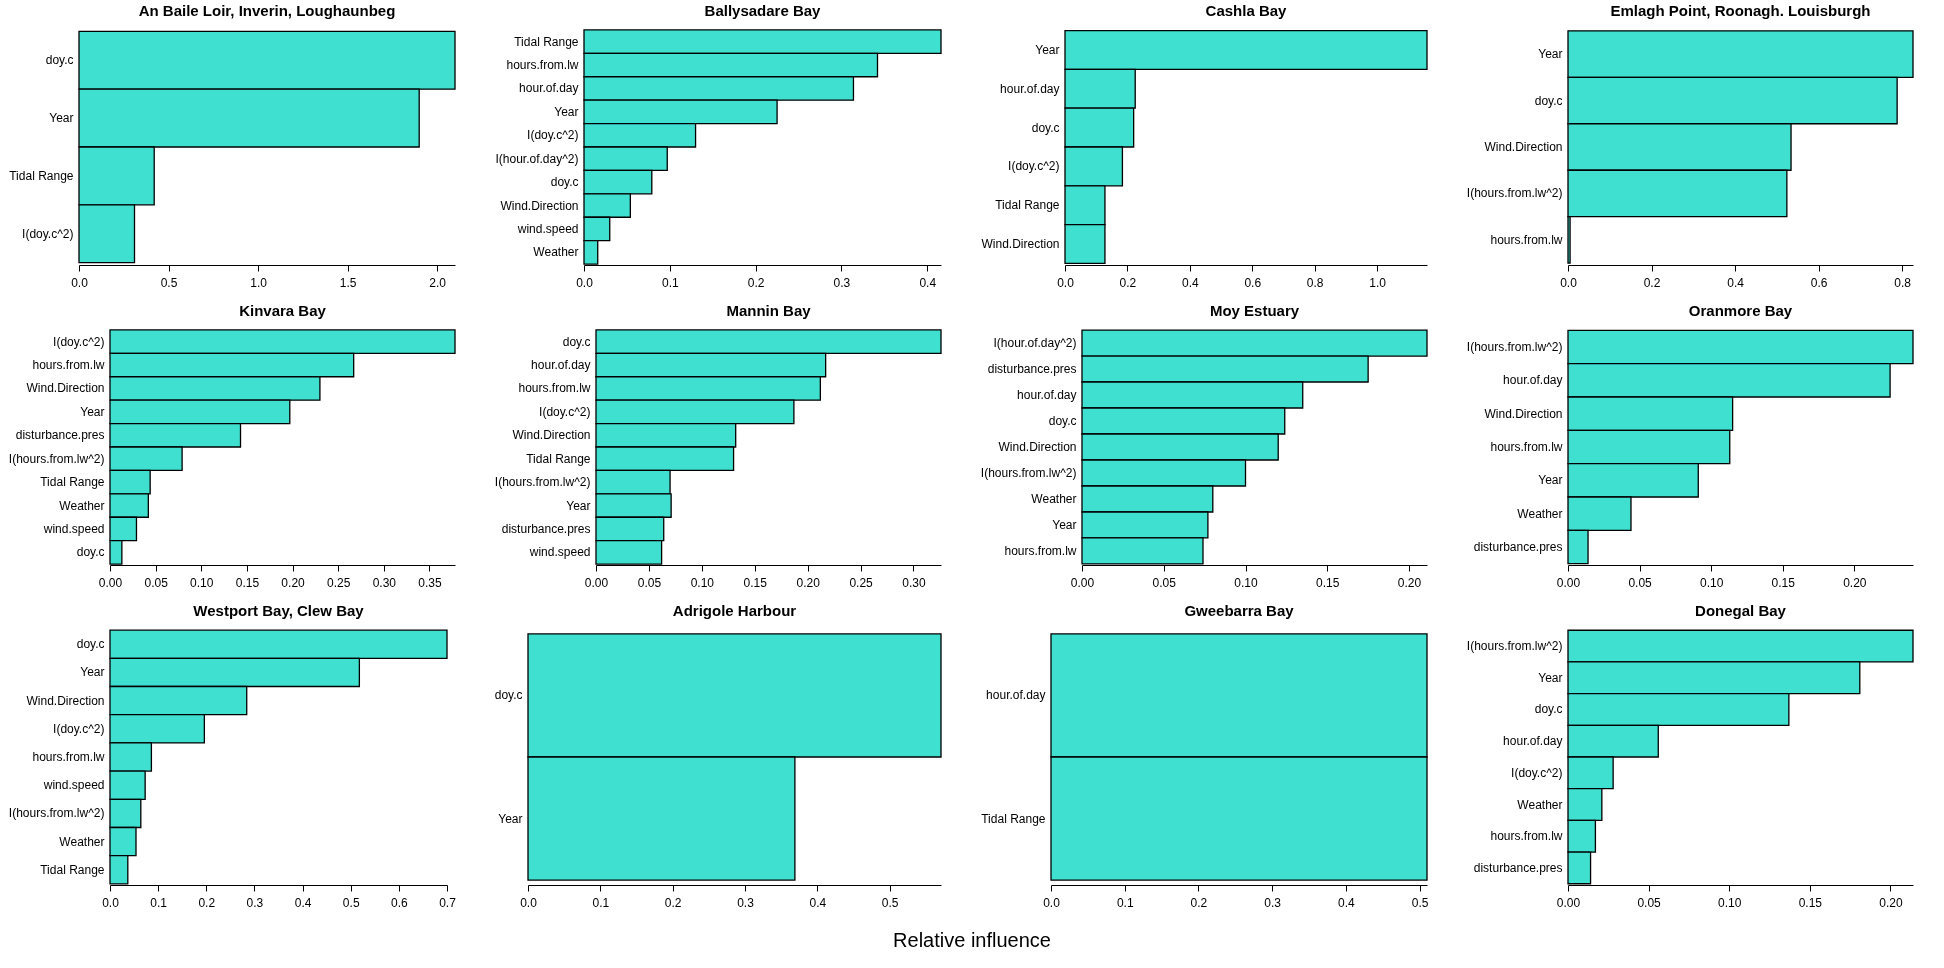 The height and width of the screenshot is (968, 1944). What do you see at coordinates (914, 582) in the screenshot?
I see `x-tick-label: 0.30` at bounding box center [914, 582].